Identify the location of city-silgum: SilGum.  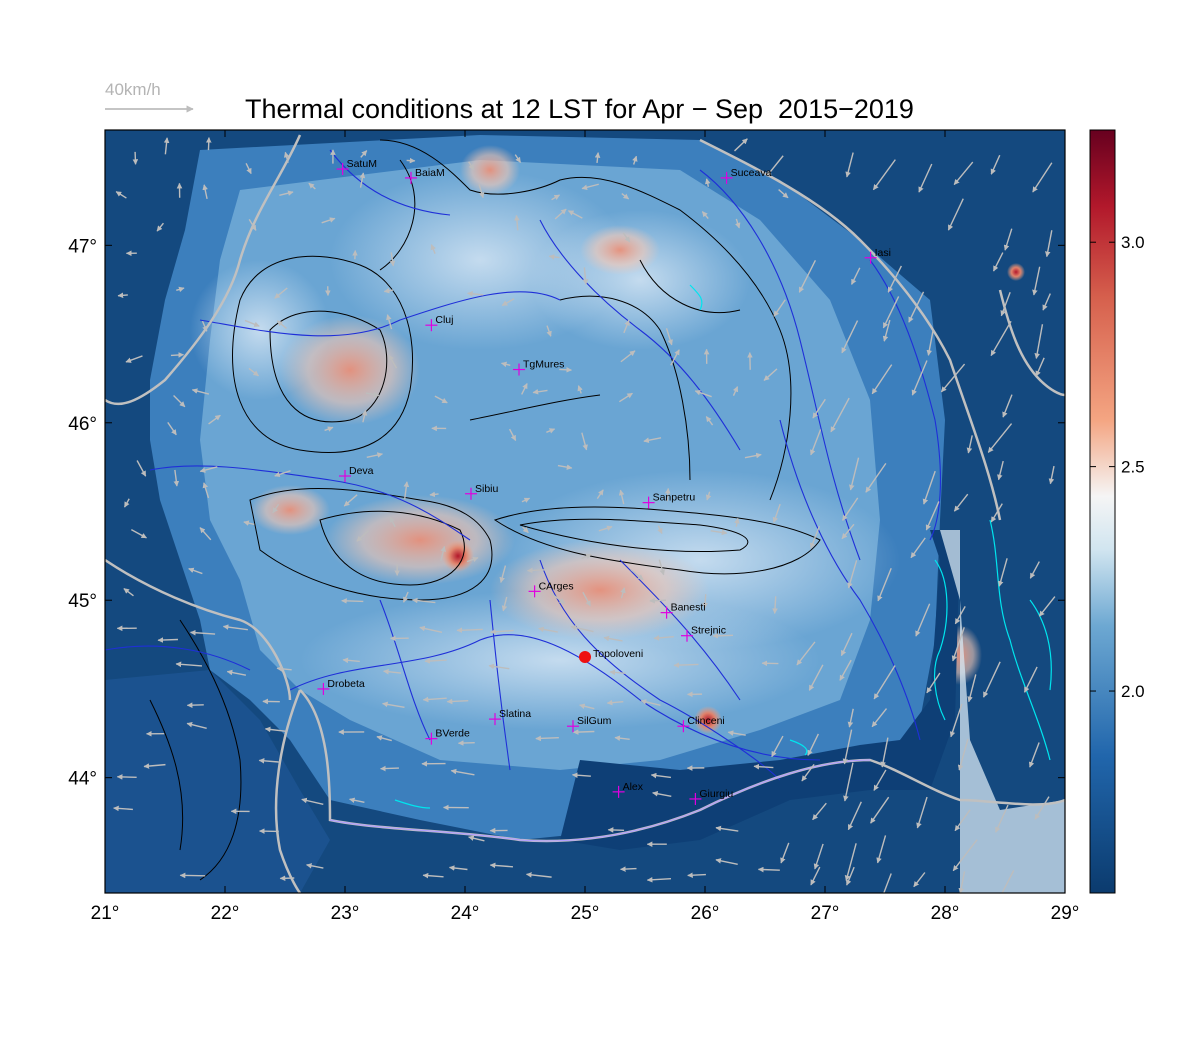
(589, 724).